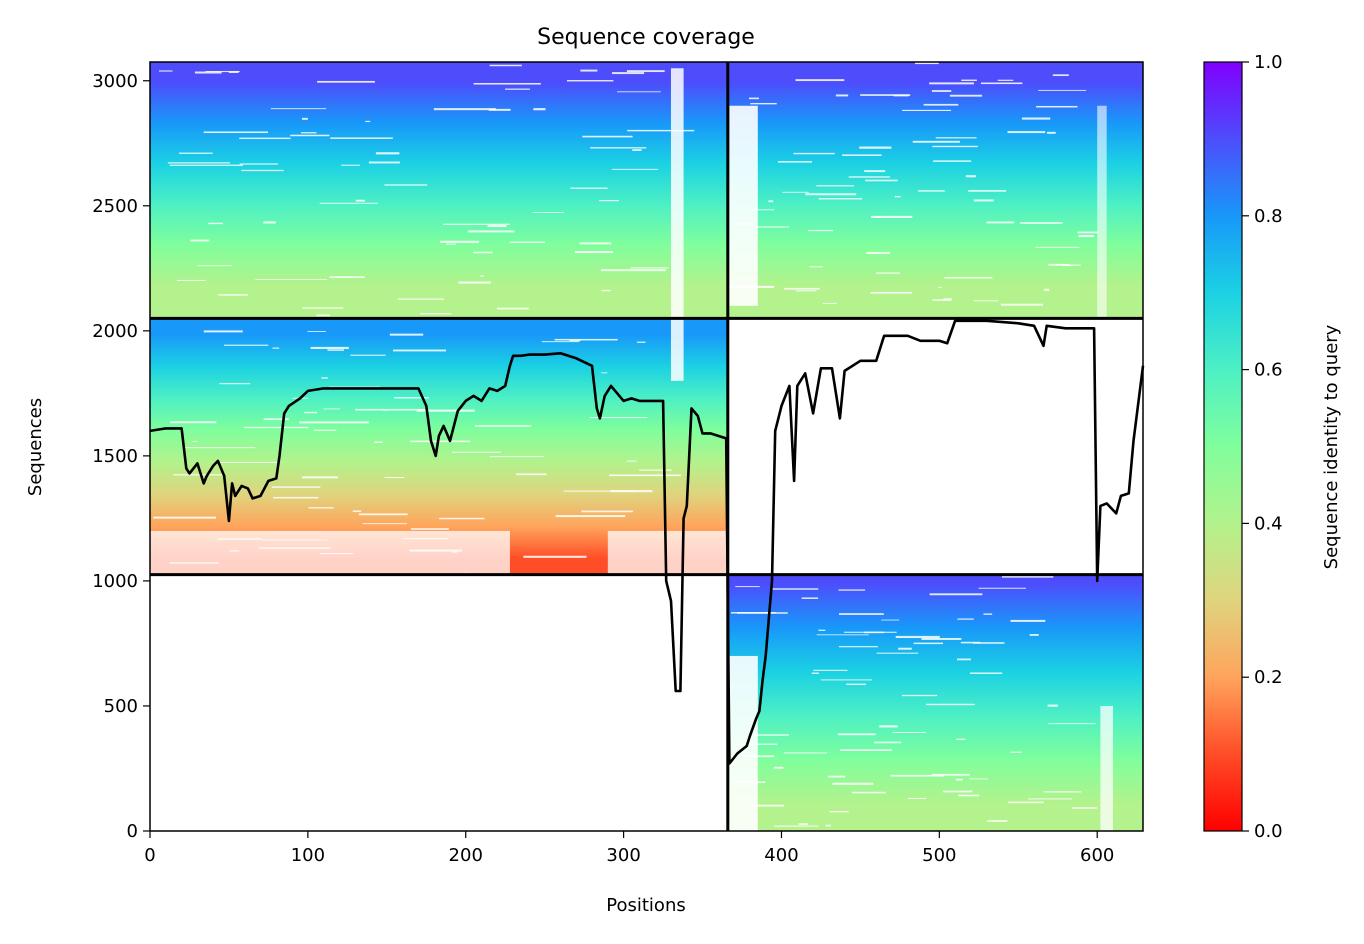 This screenshot has width=1364, height=944. I want to click on x-tick-label: 200, so click(466, 855).